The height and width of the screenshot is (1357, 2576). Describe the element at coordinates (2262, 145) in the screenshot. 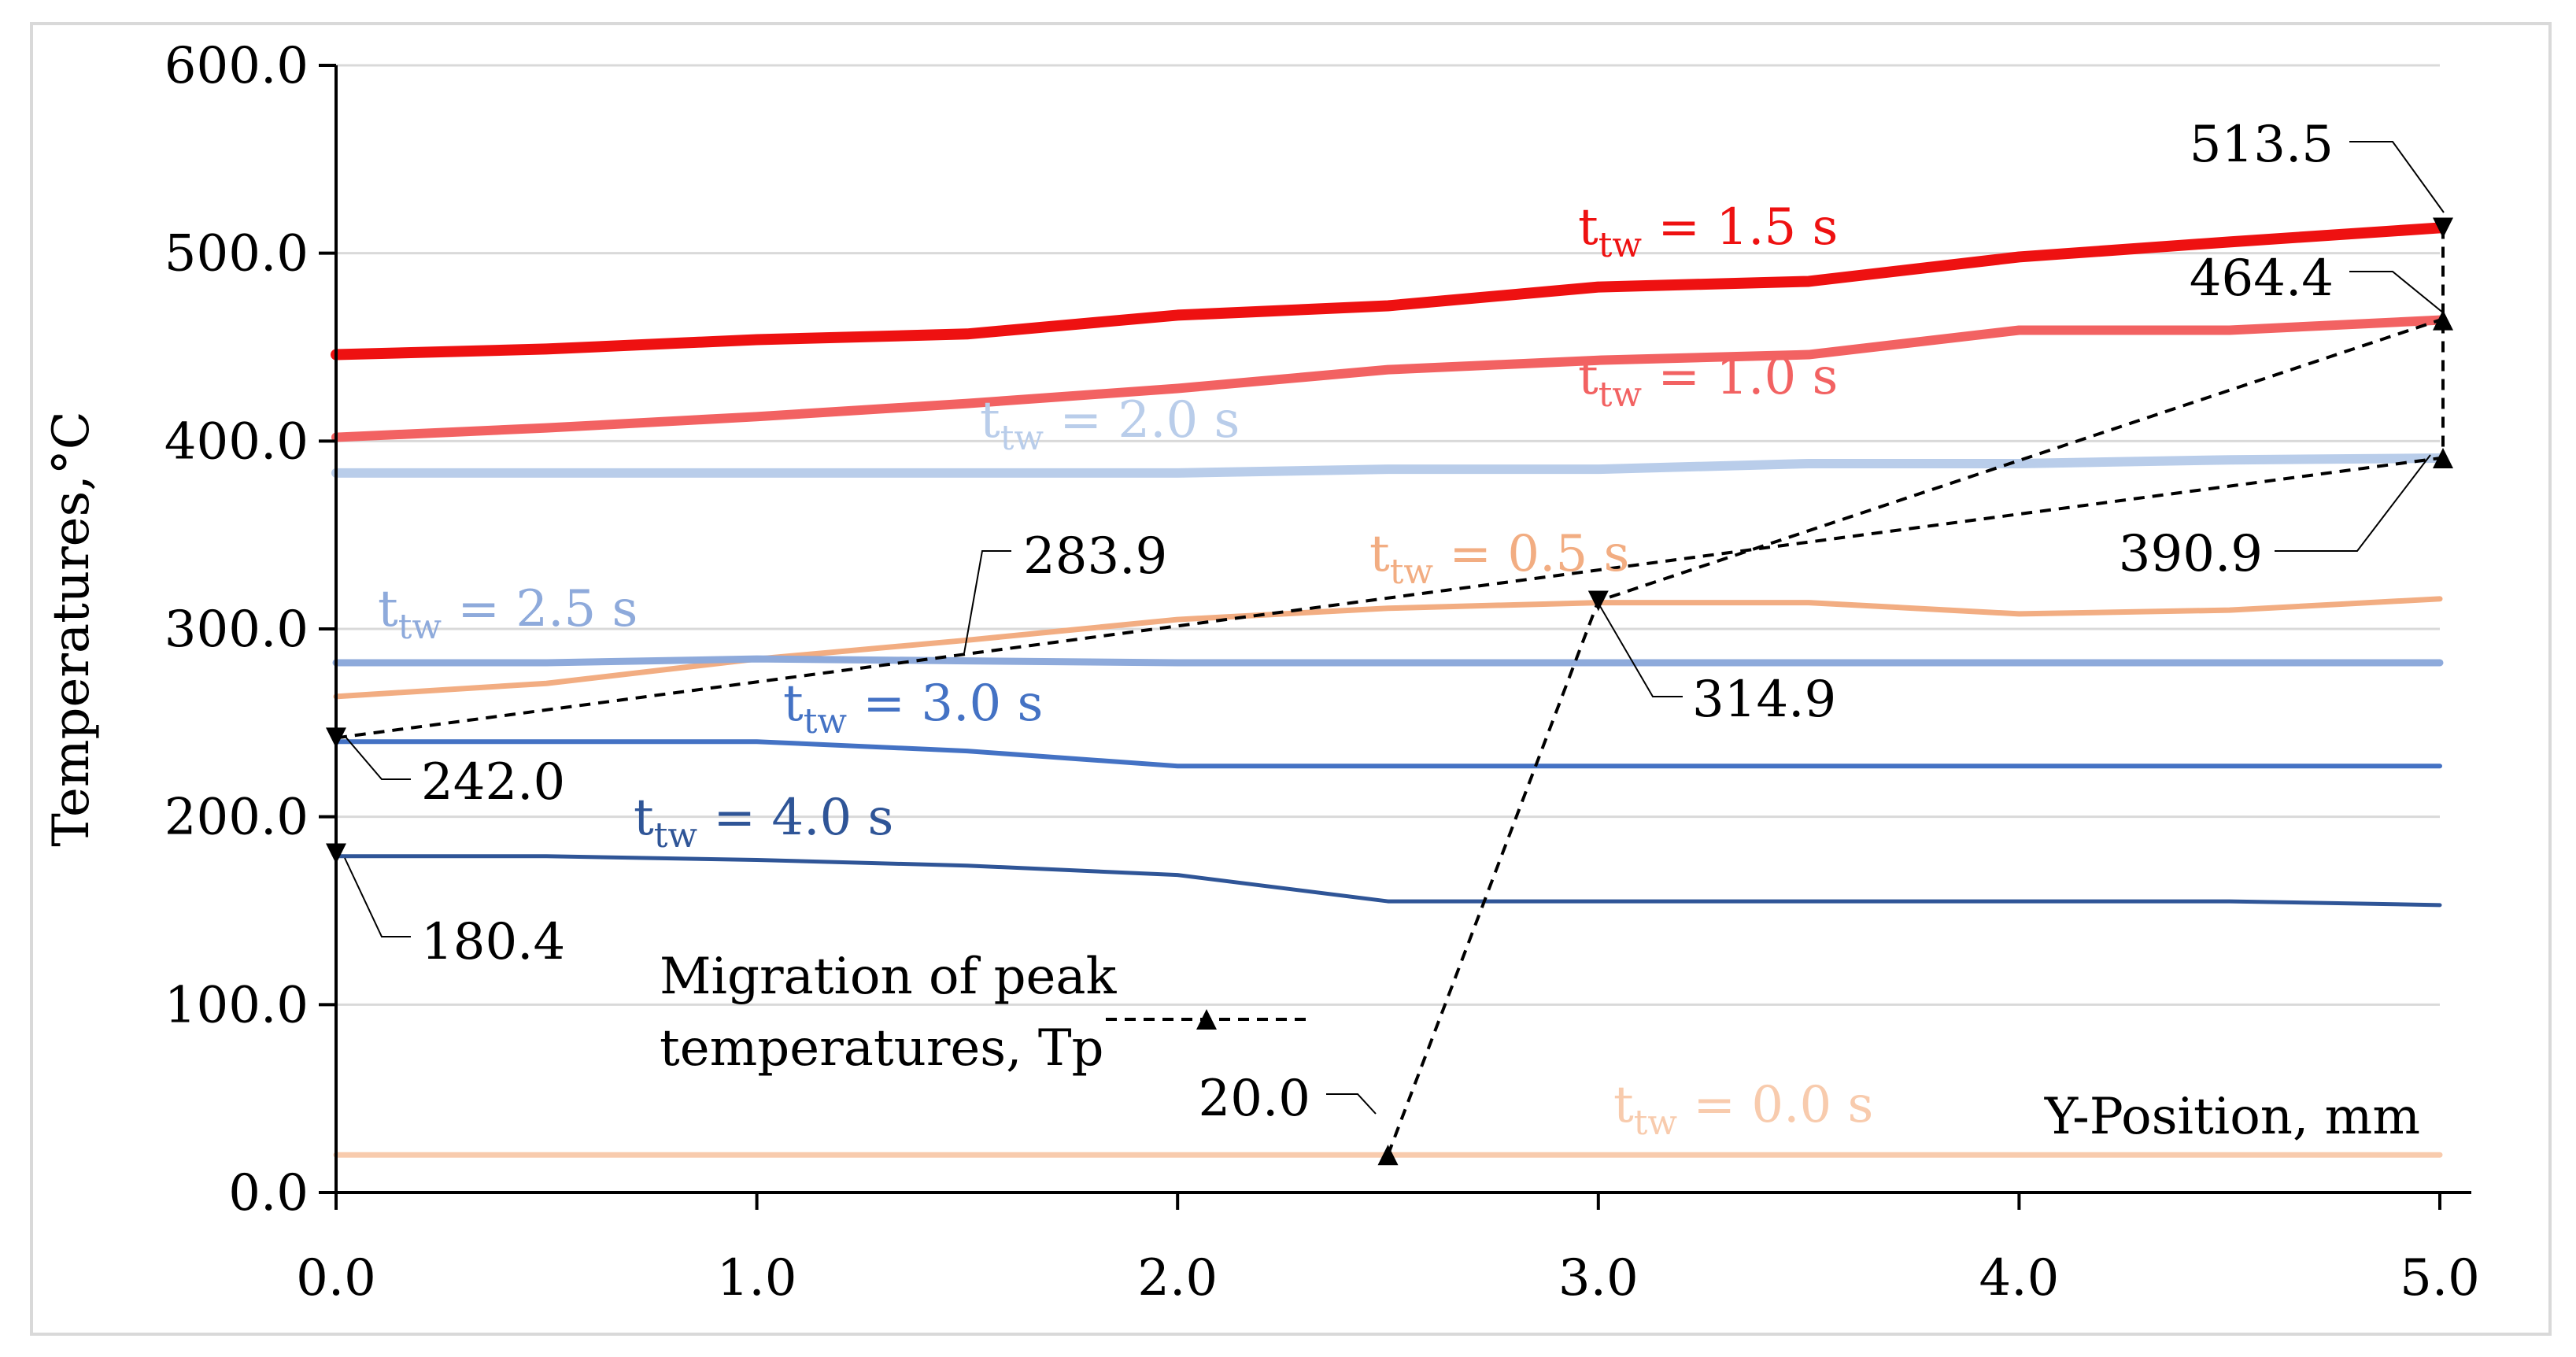

I see `data-label: 513.5` at that location.